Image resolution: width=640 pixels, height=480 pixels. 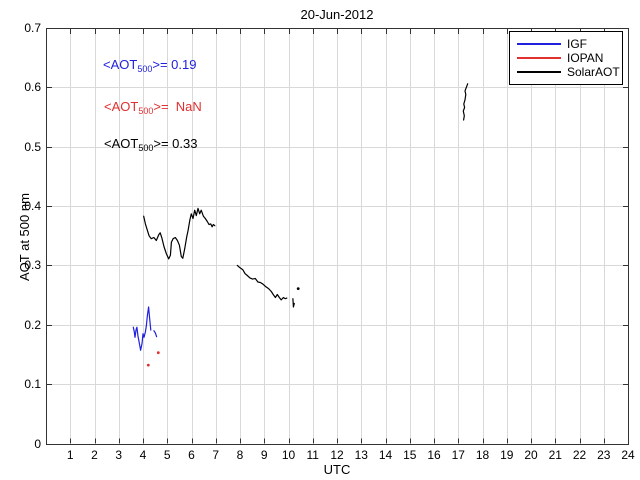 What do you see at coordinates (628, 455) in the screenshot?
I see `x-tick-label: 24` at bounding box center [628, 455].